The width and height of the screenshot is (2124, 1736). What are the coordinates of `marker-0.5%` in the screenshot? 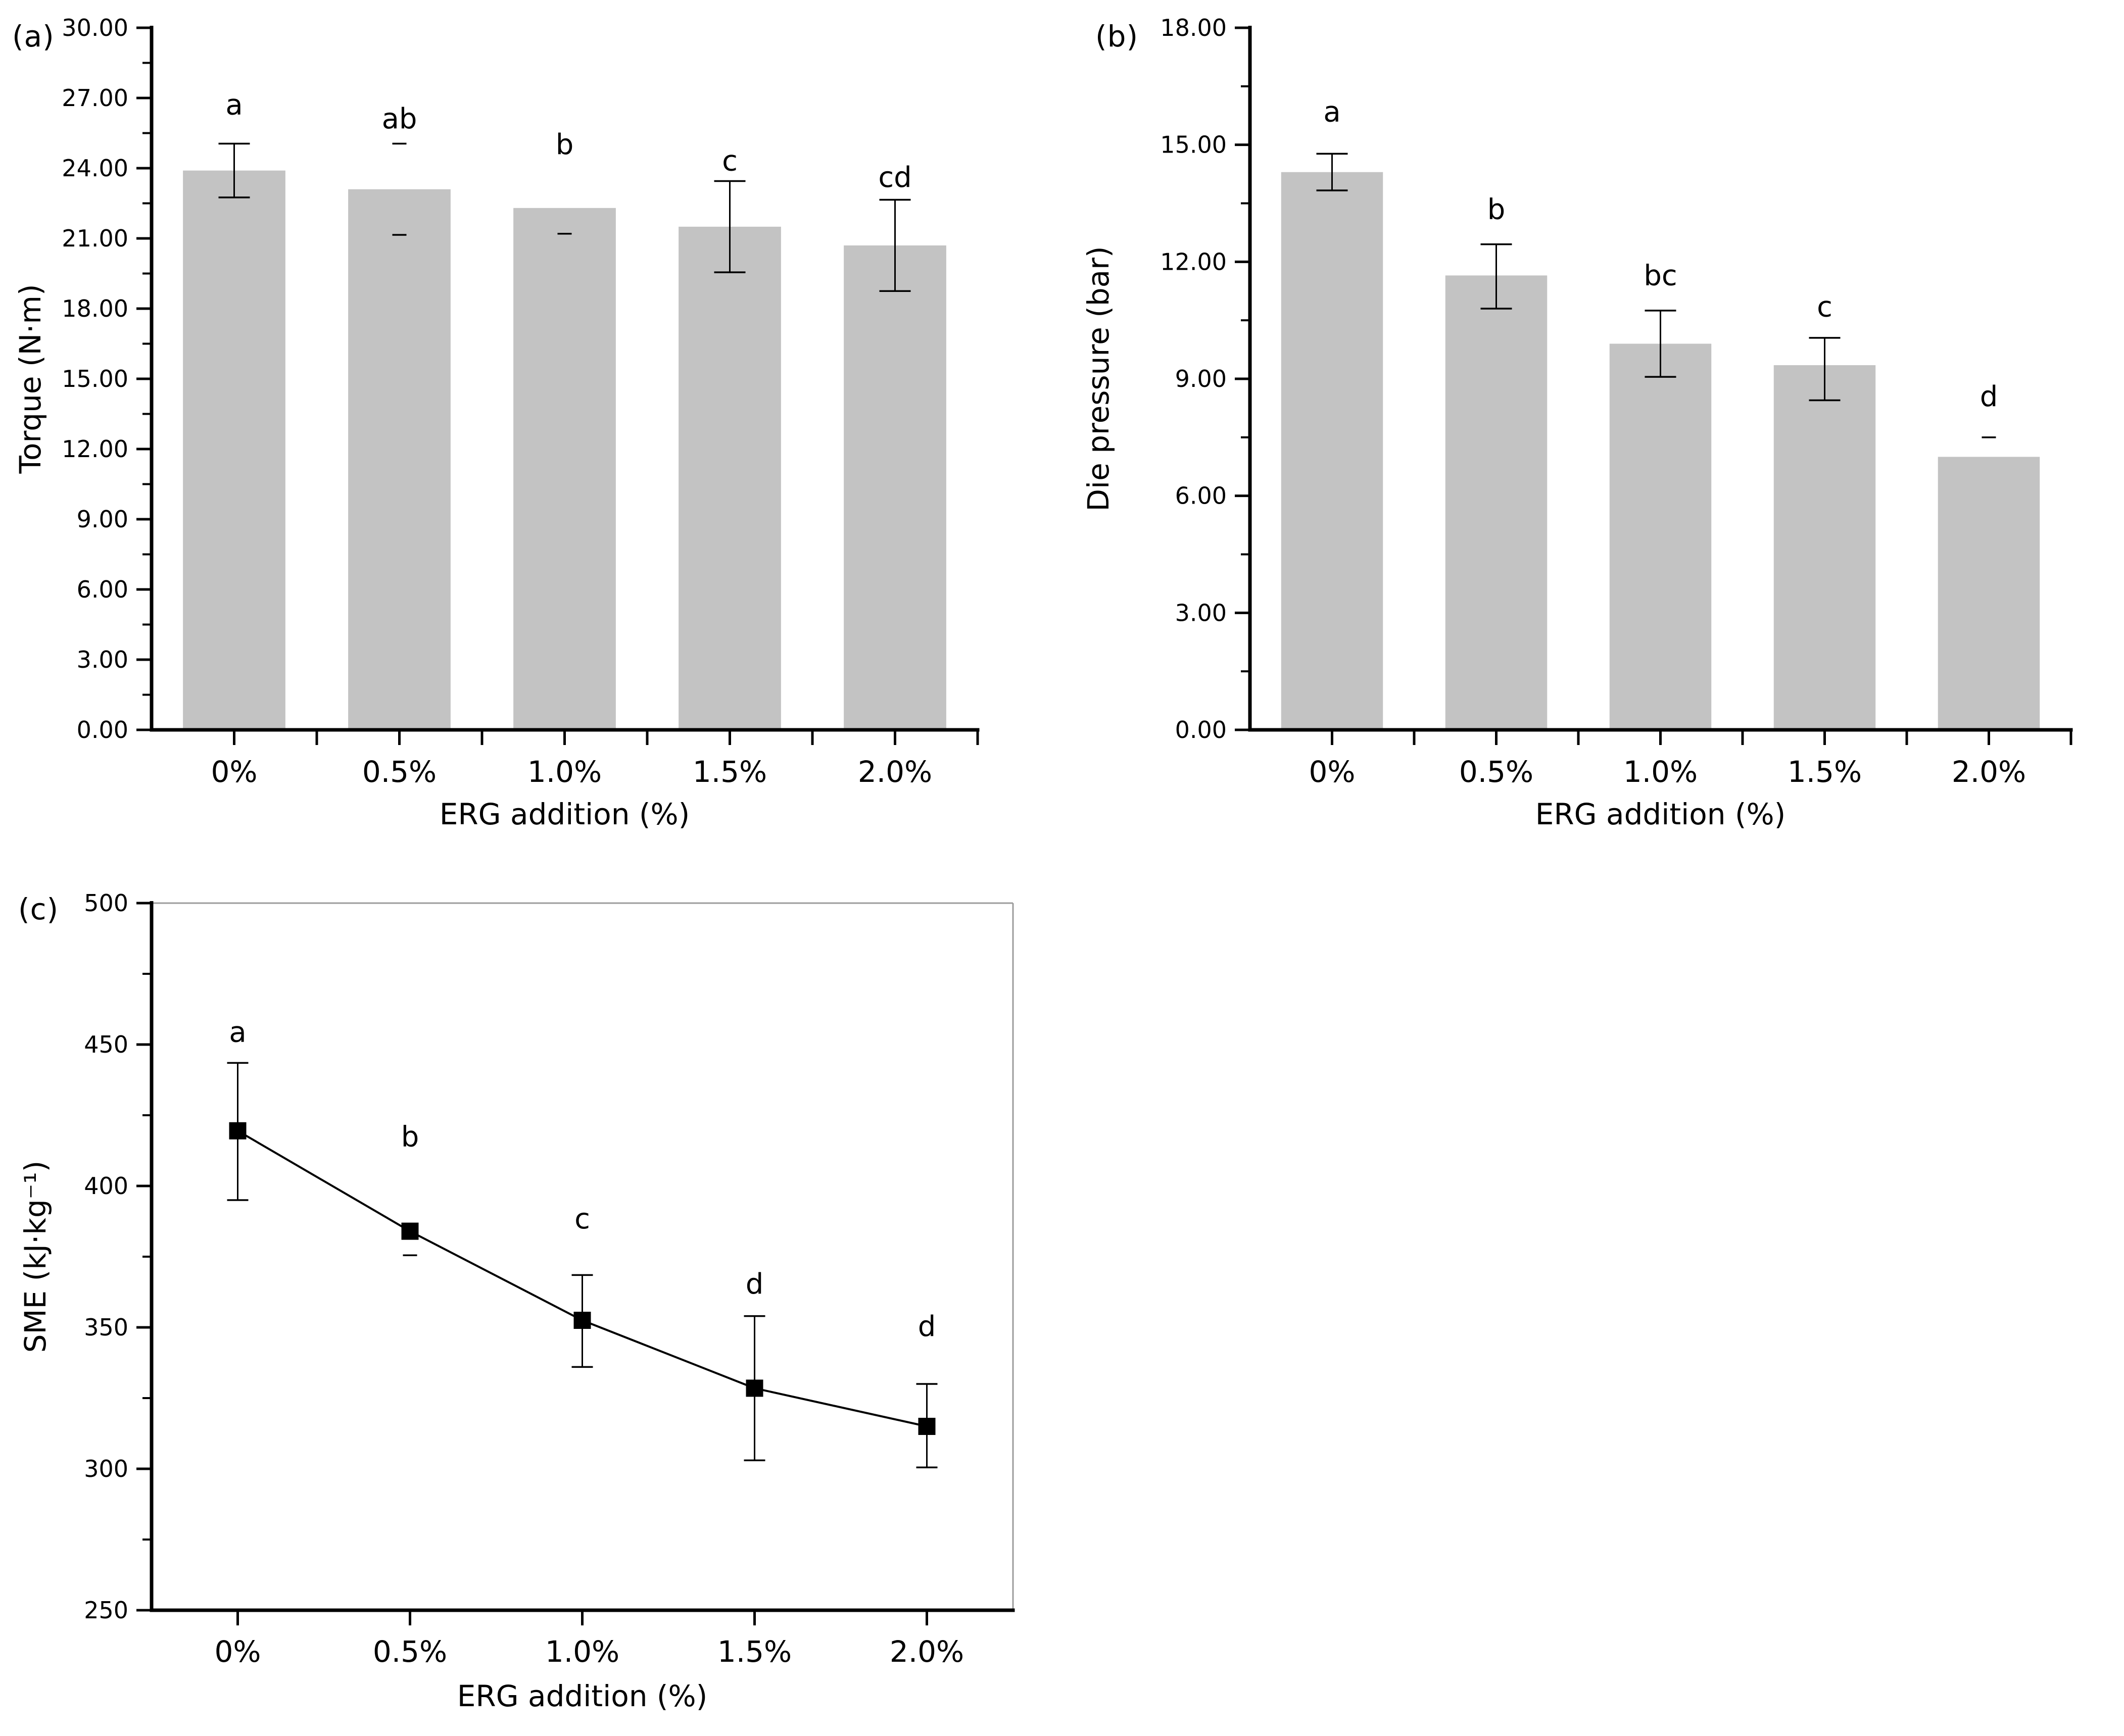 It's located at (410, 1231).